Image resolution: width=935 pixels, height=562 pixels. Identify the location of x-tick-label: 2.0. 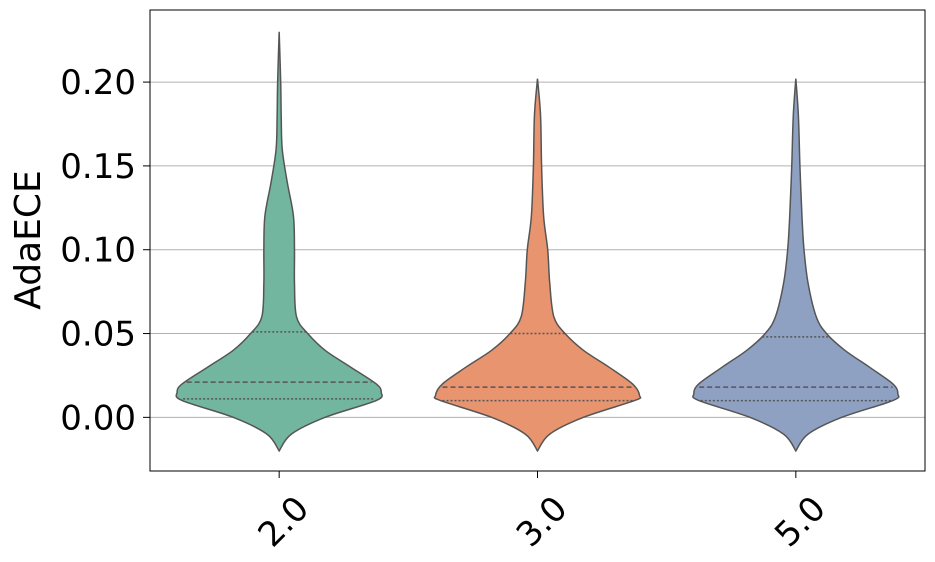
(284, 522).